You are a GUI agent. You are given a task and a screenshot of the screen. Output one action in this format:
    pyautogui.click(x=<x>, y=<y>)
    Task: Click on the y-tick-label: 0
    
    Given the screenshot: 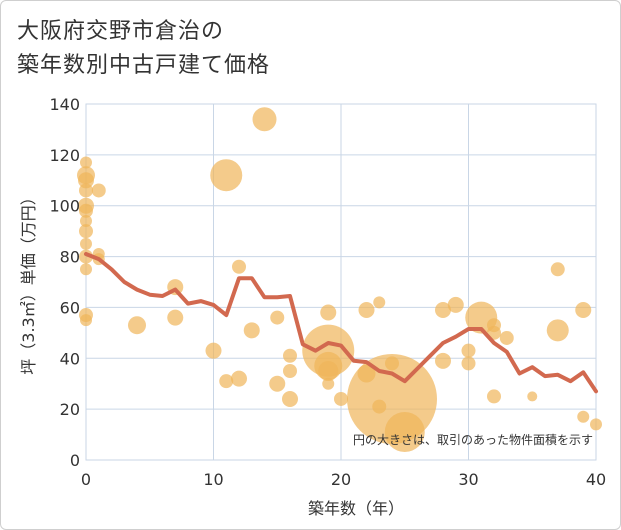 What is the action you would take?
    pyautogui.click(x=75, y=460)
    